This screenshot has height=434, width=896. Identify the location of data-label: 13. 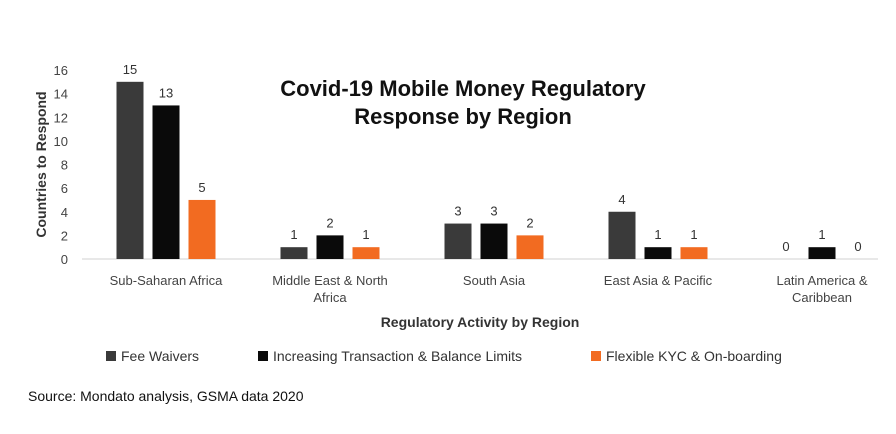
(166, 92).